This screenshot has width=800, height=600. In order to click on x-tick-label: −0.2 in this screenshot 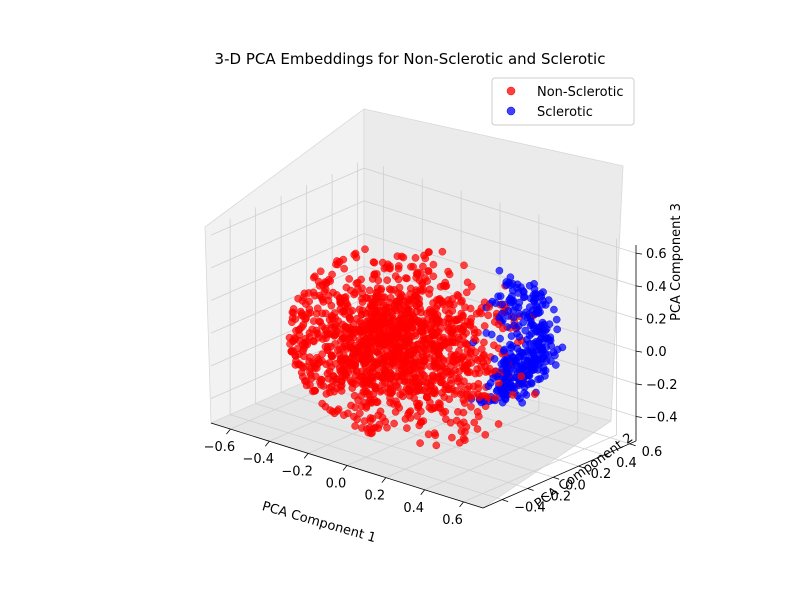, I will do `click(297, 471)`.